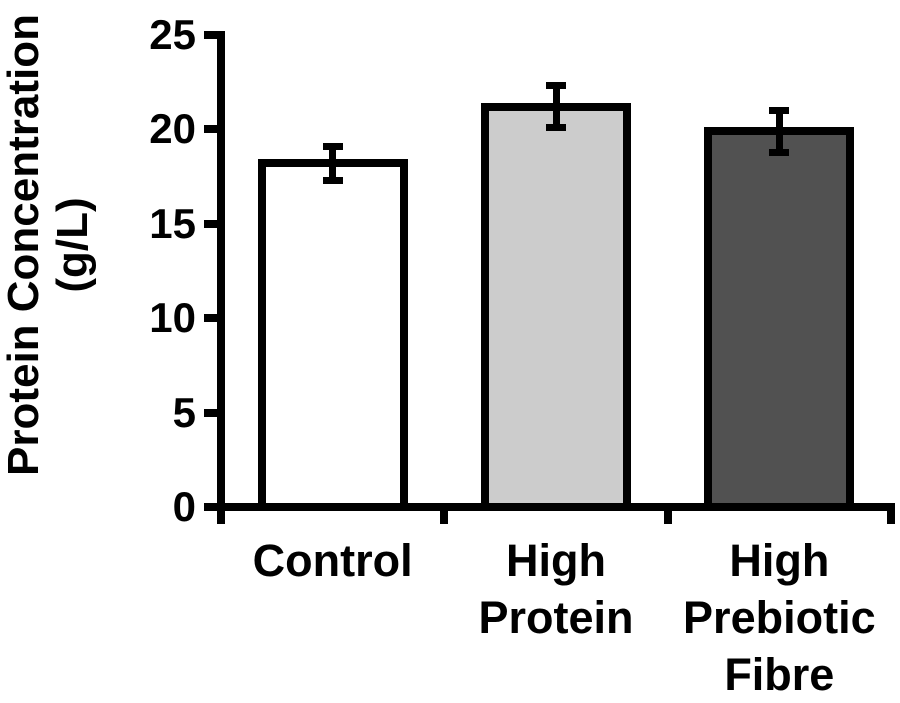  I want to click on x-category-label-high-prebiotic-fibre: High Prebiotic Fibre, so click(779, 617).